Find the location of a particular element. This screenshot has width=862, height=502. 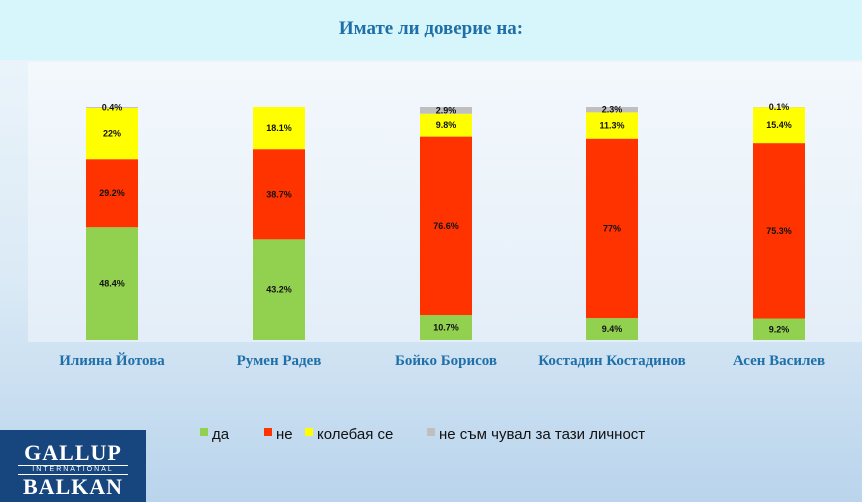

data-label: 15.4% is located at coordinates (779, 125).